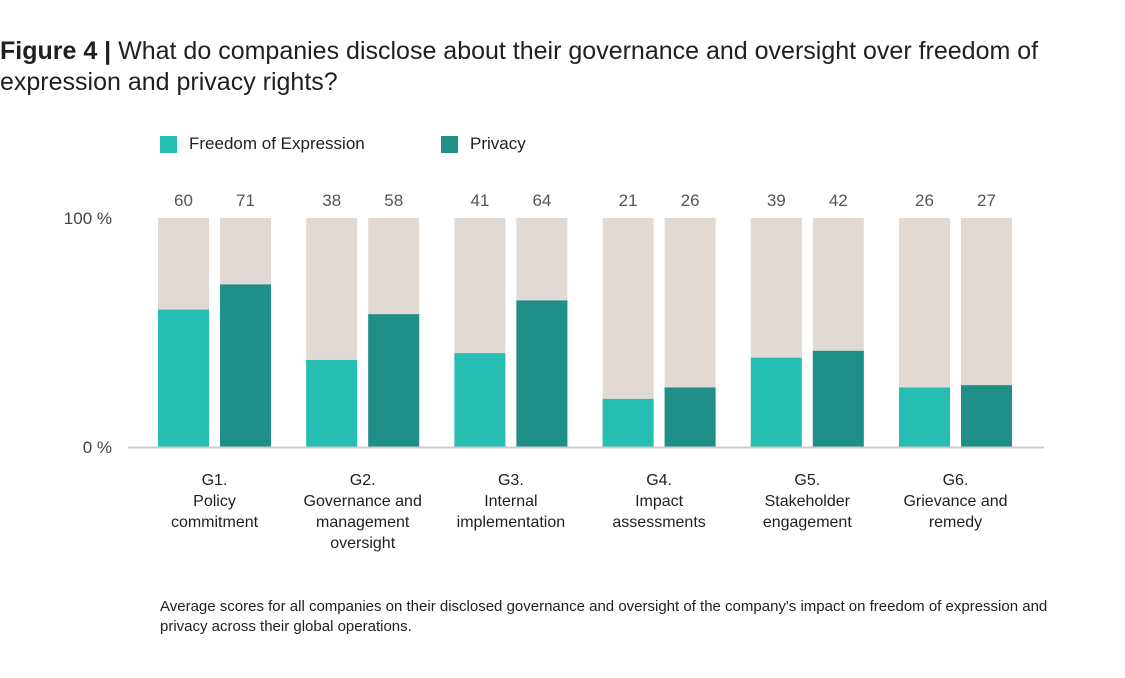  I want to click on x-tick-label-g5: G5. Stakeholder engagement, so click(807, 501).